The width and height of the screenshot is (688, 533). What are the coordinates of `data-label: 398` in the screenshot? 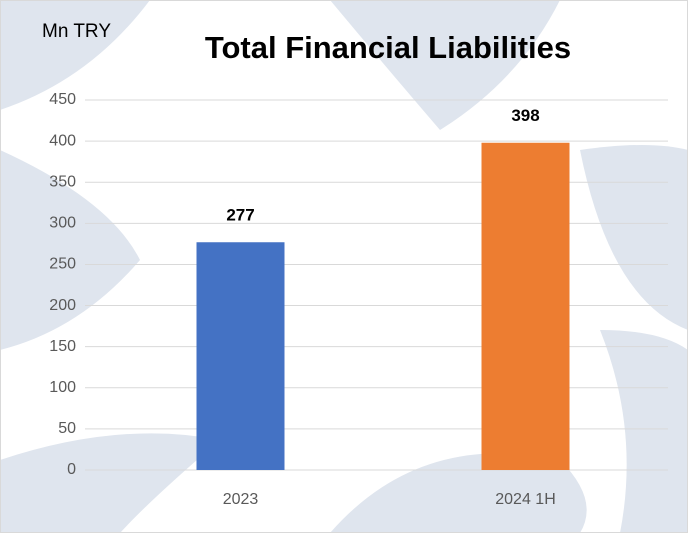 It's located at (525, 115).